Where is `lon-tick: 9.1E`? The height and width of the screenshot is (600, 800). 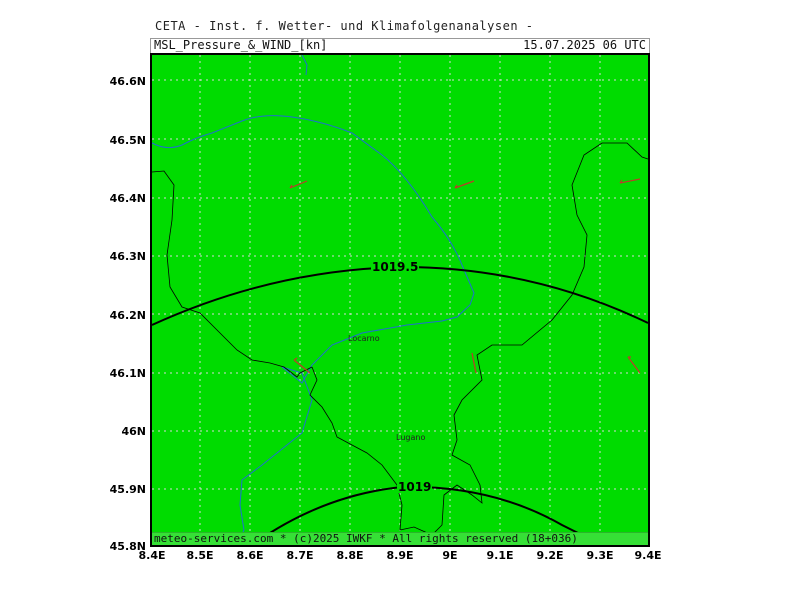 lon-tick: 9.1E is located at coordinates (500, 555).